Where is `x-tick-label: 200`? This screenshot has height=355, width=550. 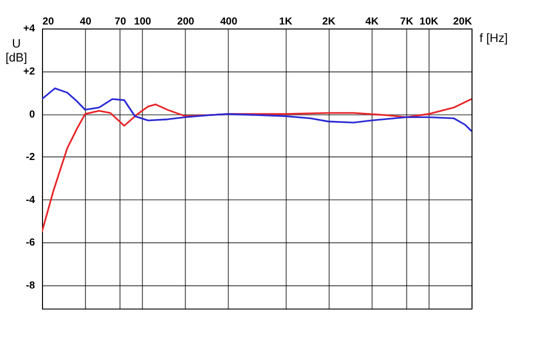
x-tick-label: 200 is located at coordinates (186, 22).